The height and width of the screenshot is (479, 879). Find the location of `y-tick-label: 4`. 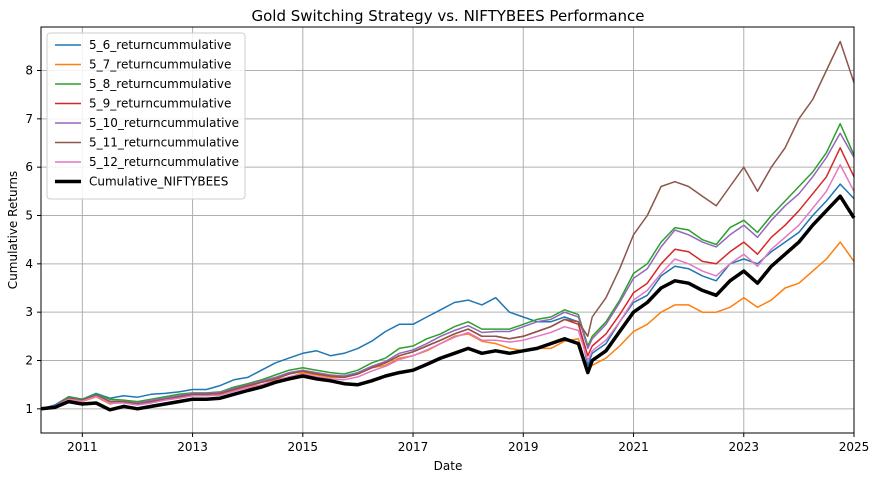

y-tick-label: 4 is located at coordinates (29, 264).